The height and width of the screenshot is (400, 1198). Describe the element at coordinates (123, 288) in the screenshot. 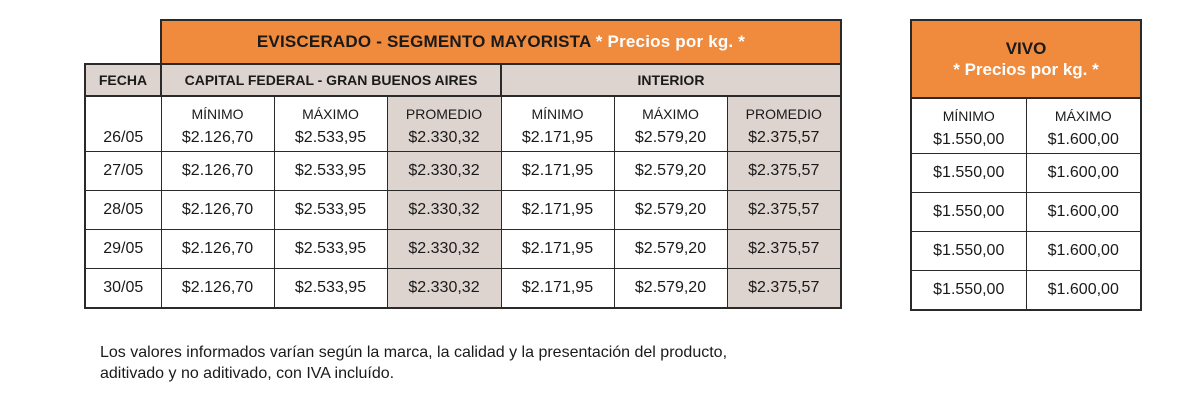

I see `row-fecha: 30/05` at that location.